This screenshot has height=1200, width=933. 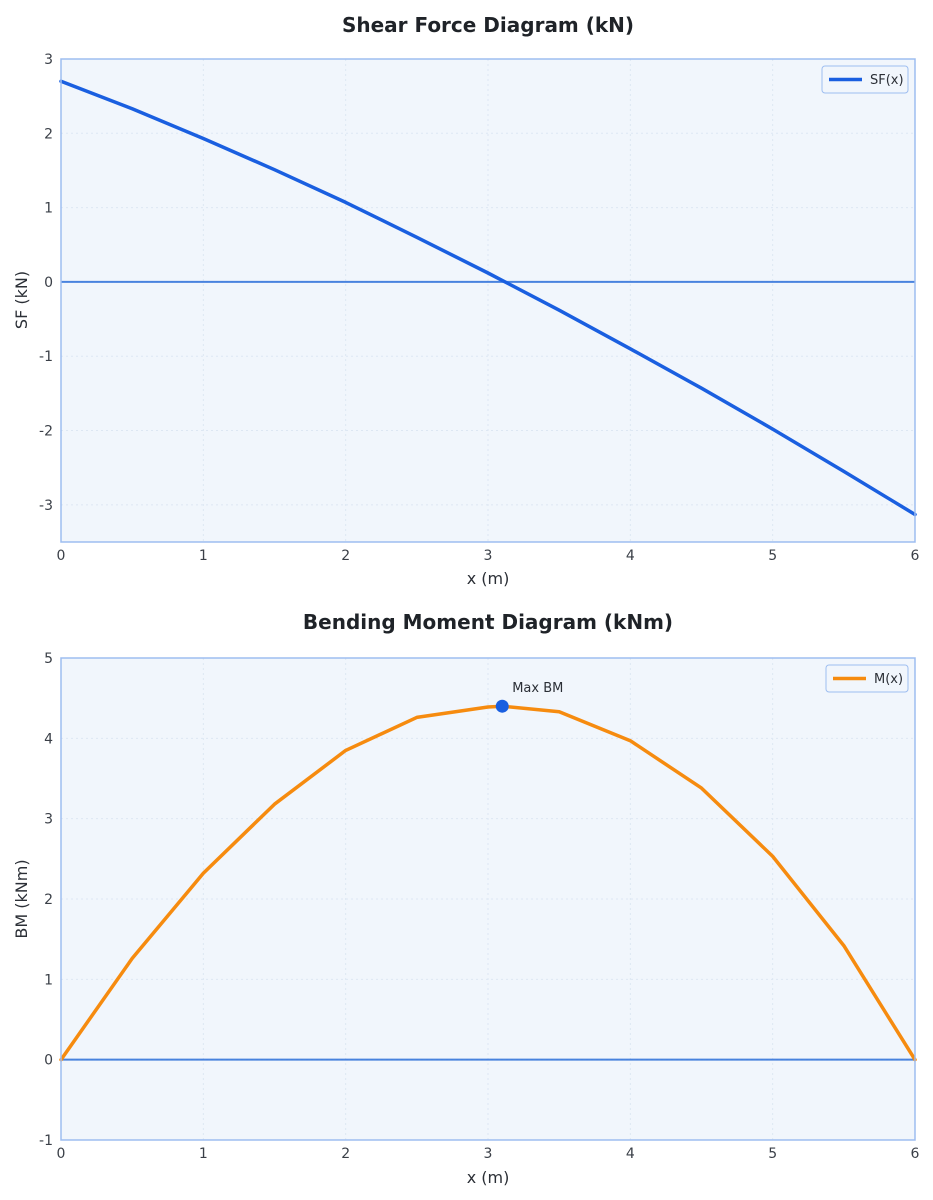 What do you see at coordinates (48, 739) in the screenshot?
I see `y-tick-label: 4` at bounding box center [48, 739].